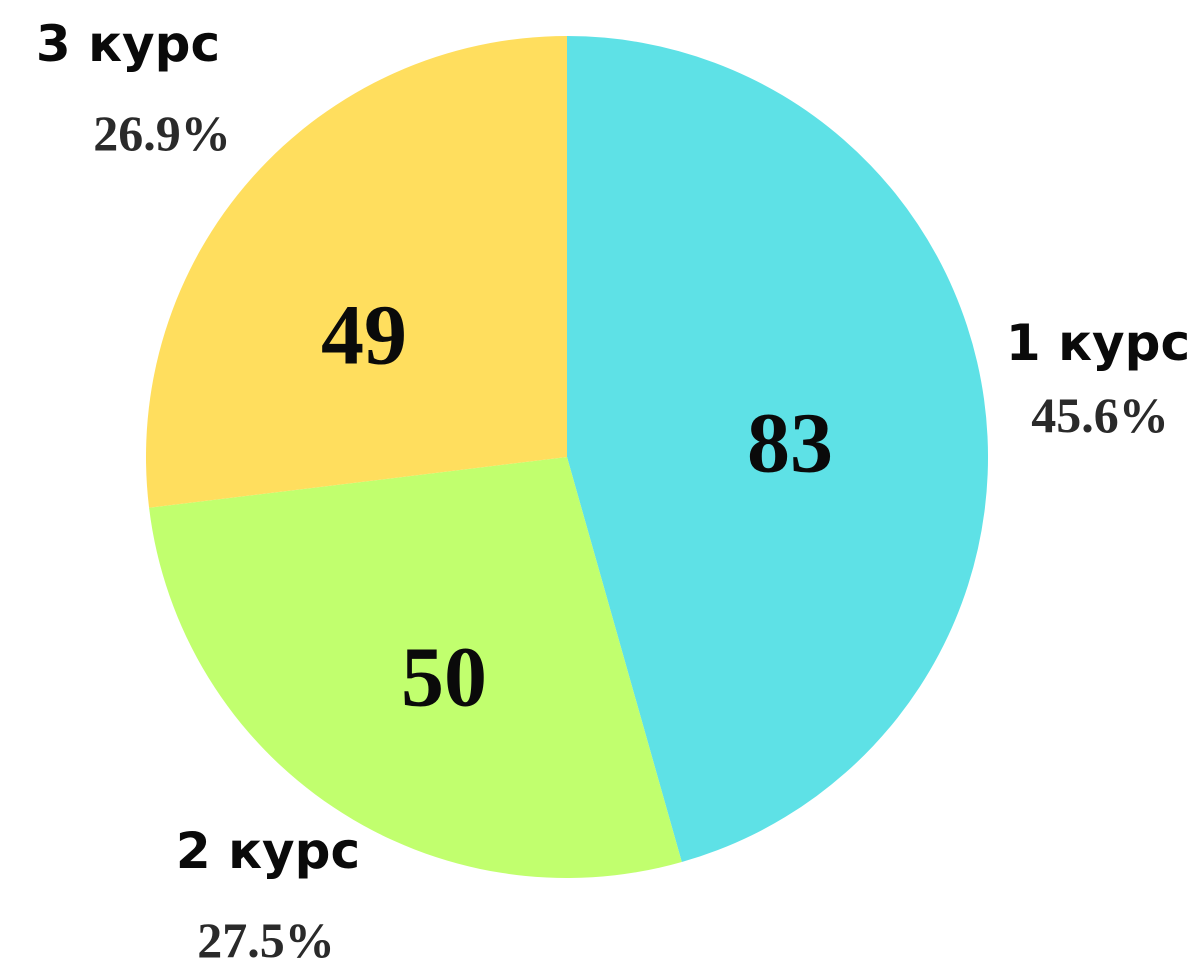 This screenshot has width=1203, height=964. What do you see at coordinates (1098, 343) in the screenshot?
I see `slice-category-label: 1 курс` at bounding box center [1098, 343].